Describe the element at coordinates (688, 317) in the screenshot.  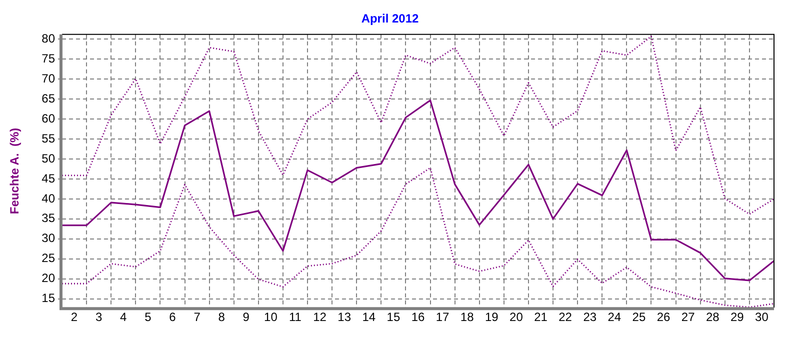
I see `x-tick-label: 27` at that location.